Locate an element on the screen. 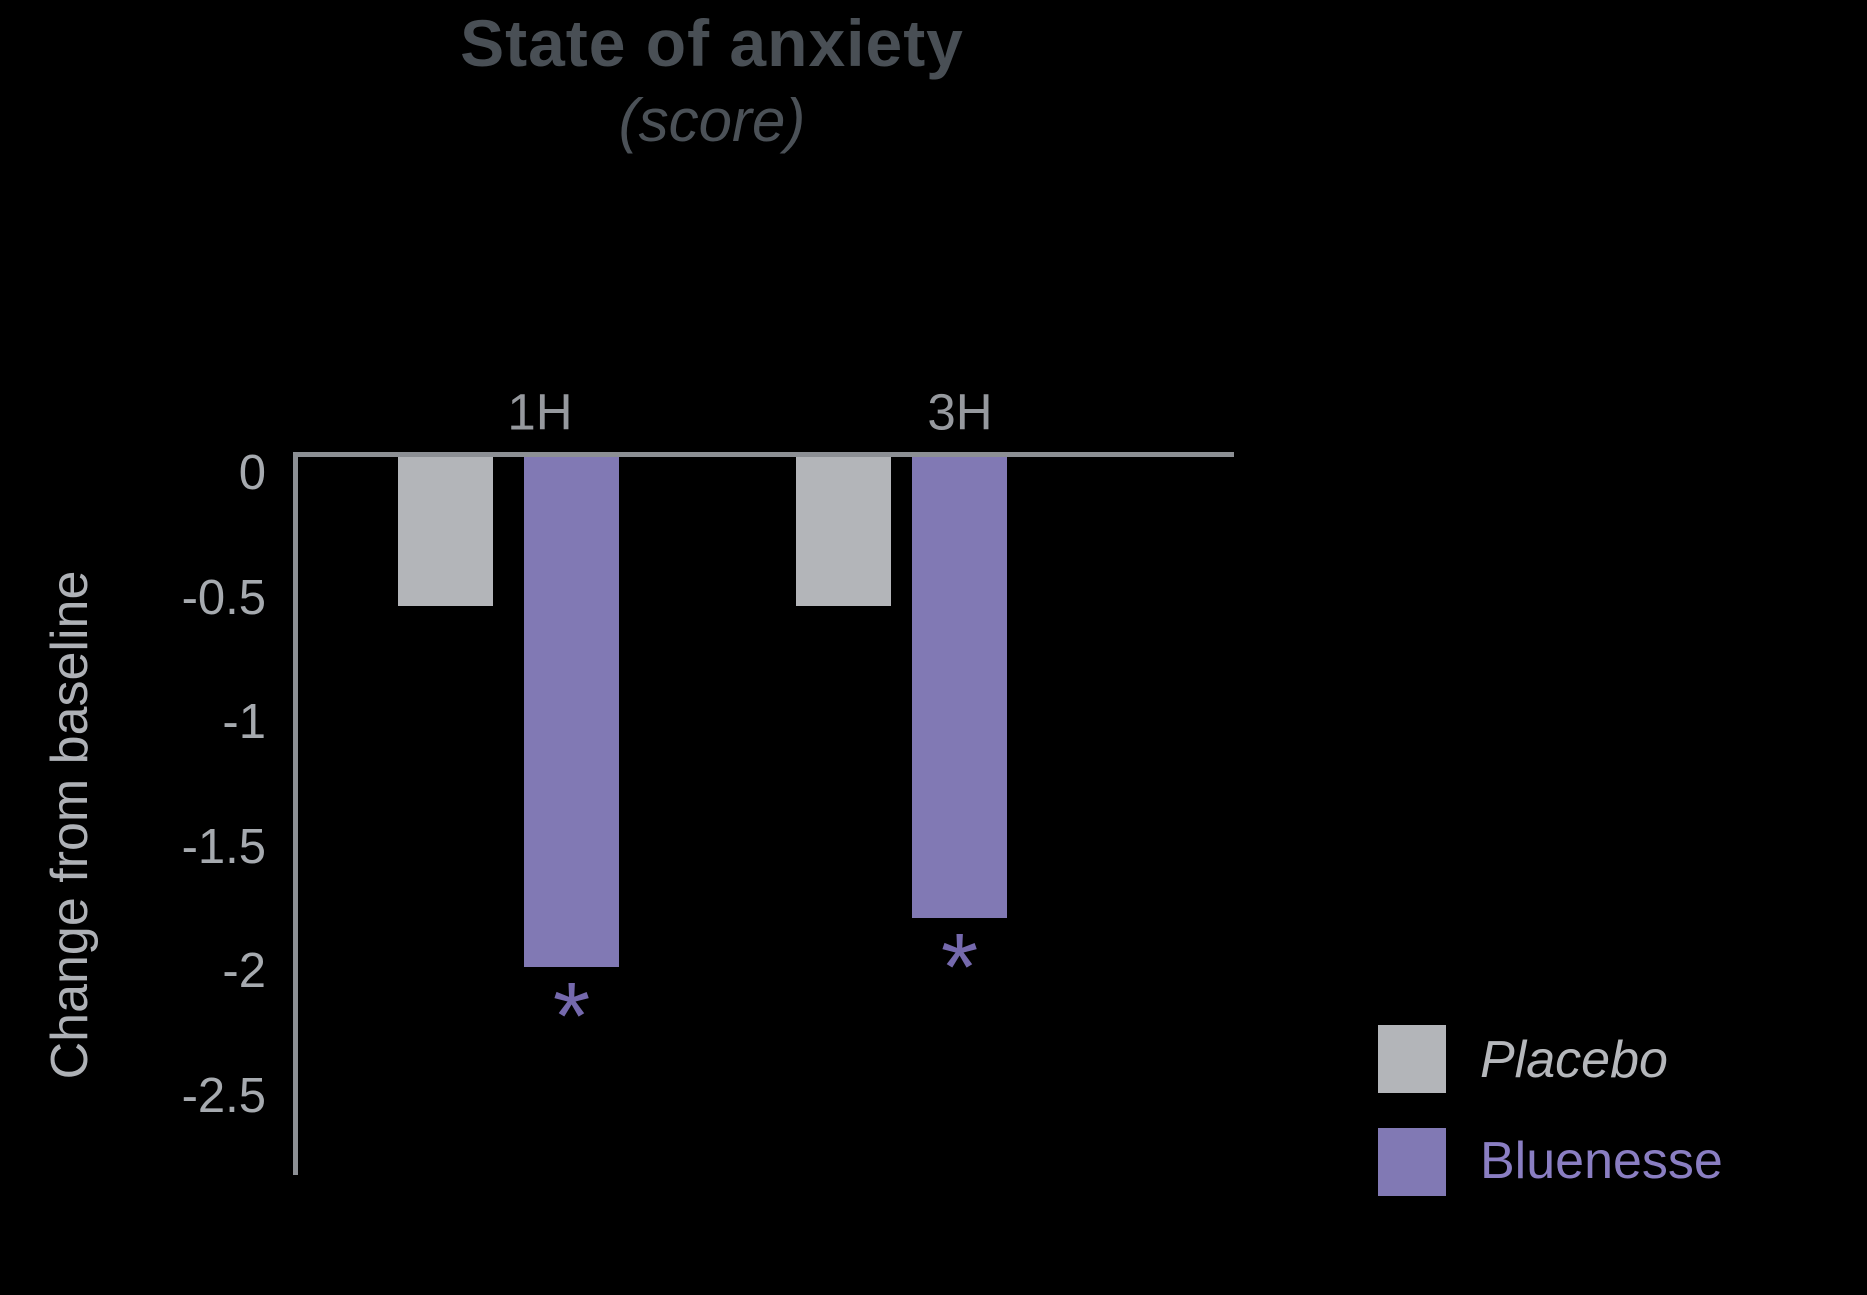 This screenshot has height=1295, width=1867. chart-title: State of anxiety is located at coordinates (712, 43).